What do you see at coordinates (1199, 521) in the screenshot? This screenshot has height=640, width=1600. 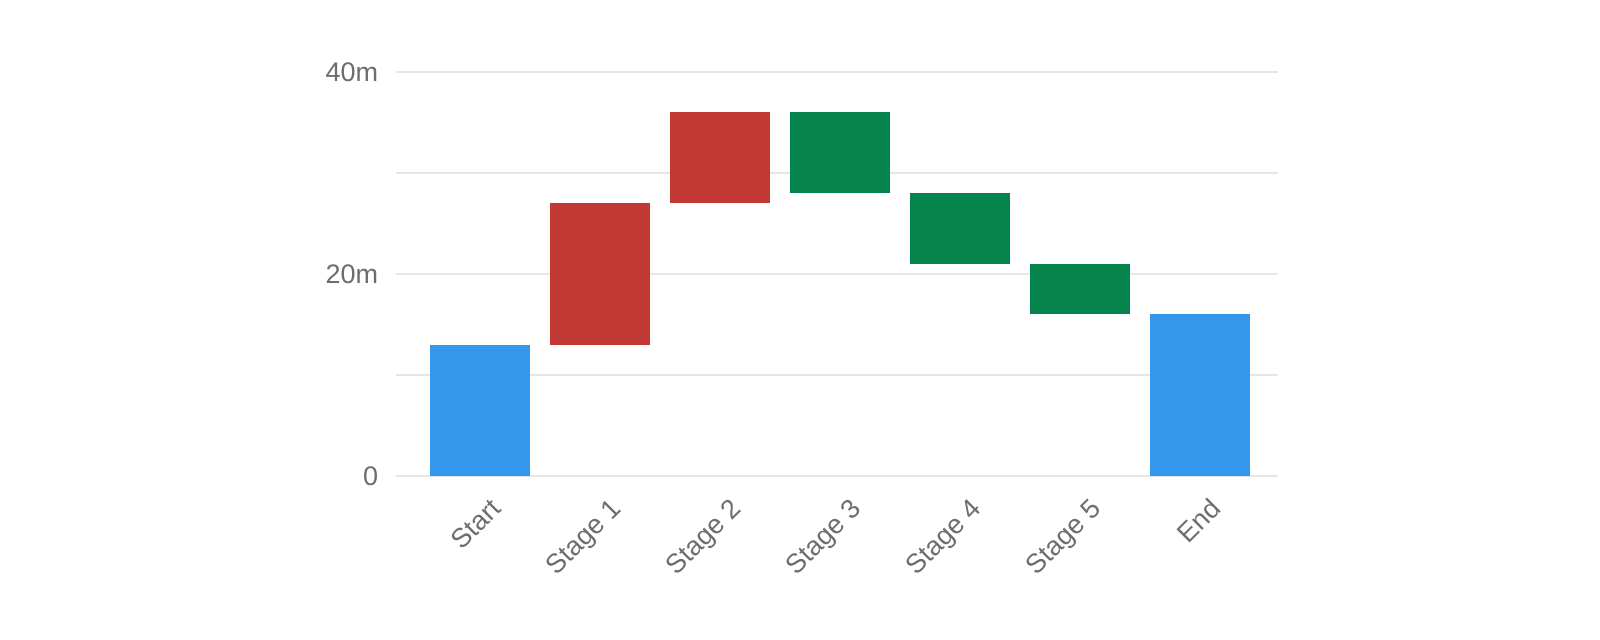 I see `x-label-end: End` at bounding box center [1199, 521].